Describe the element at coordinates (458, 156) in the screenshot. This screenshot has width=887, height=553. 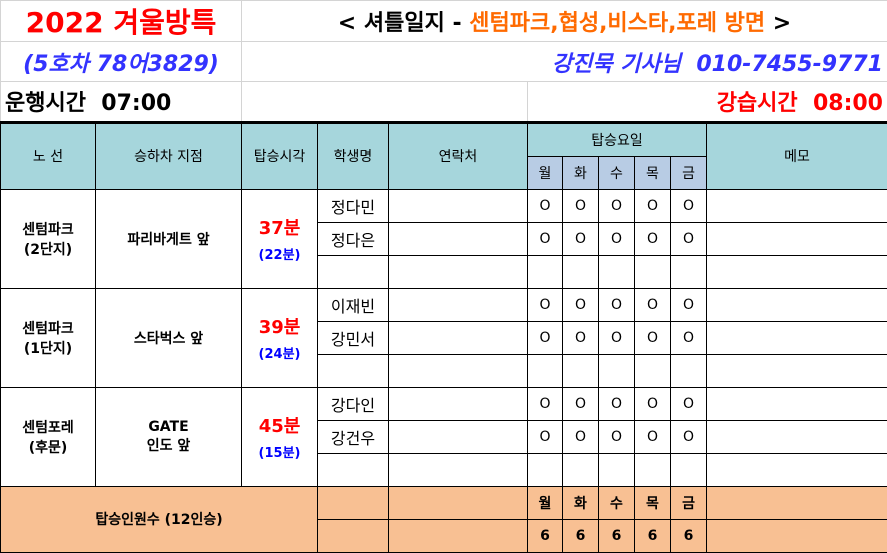
I see `col-contact: 연락처` at that location.